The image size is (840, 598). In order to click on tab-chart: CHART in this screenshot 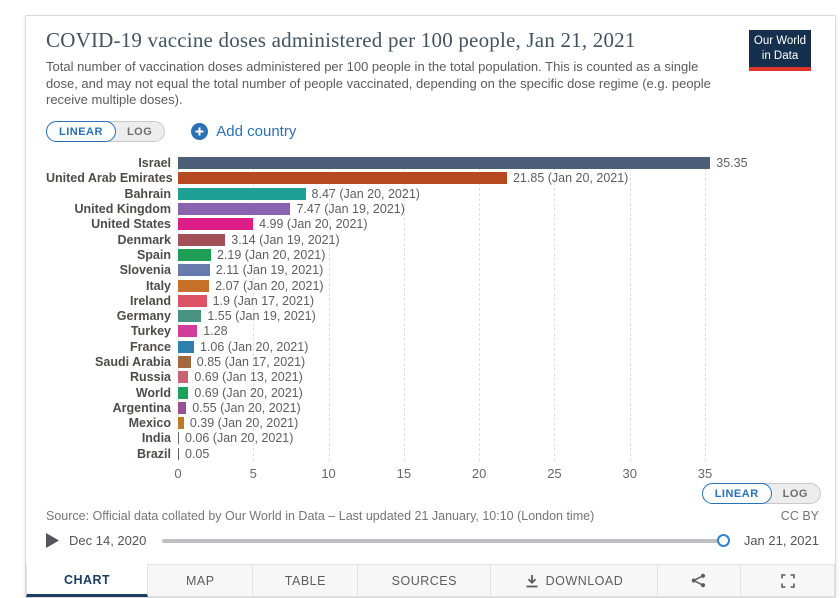, I will do `click(87, 581)`.